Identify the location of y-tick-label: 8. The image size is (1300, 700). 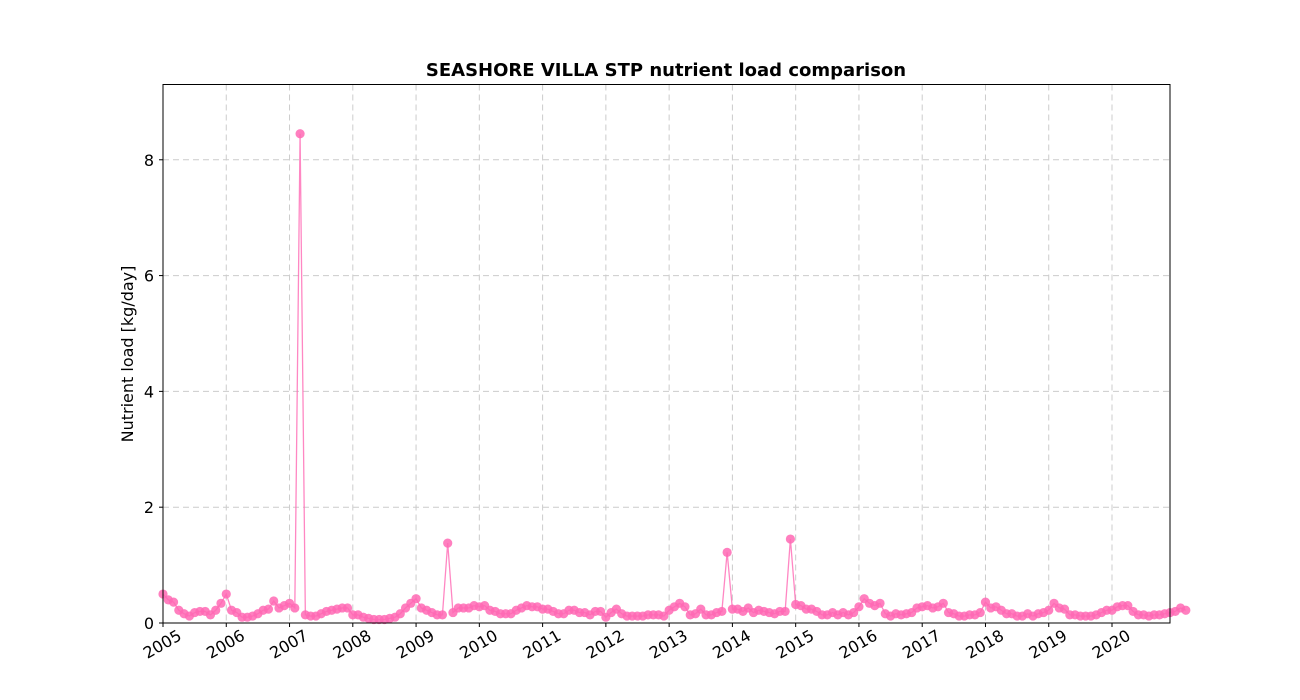
(149, 160).